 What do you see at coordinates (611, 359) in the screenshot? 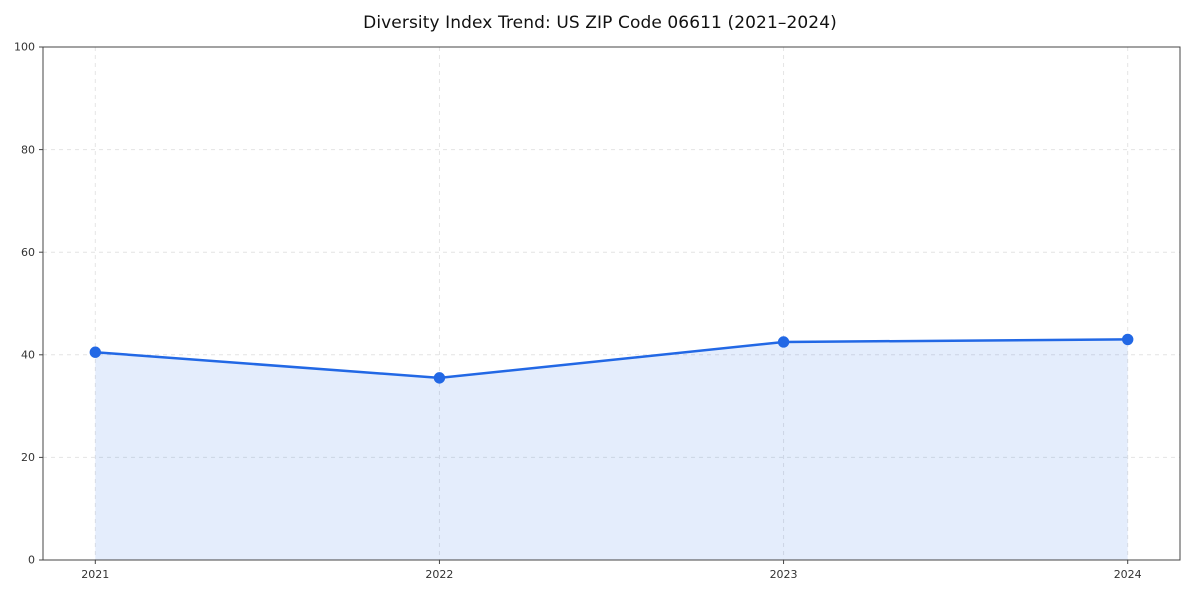
I see `trend-line` at bounding box center [611, 359].